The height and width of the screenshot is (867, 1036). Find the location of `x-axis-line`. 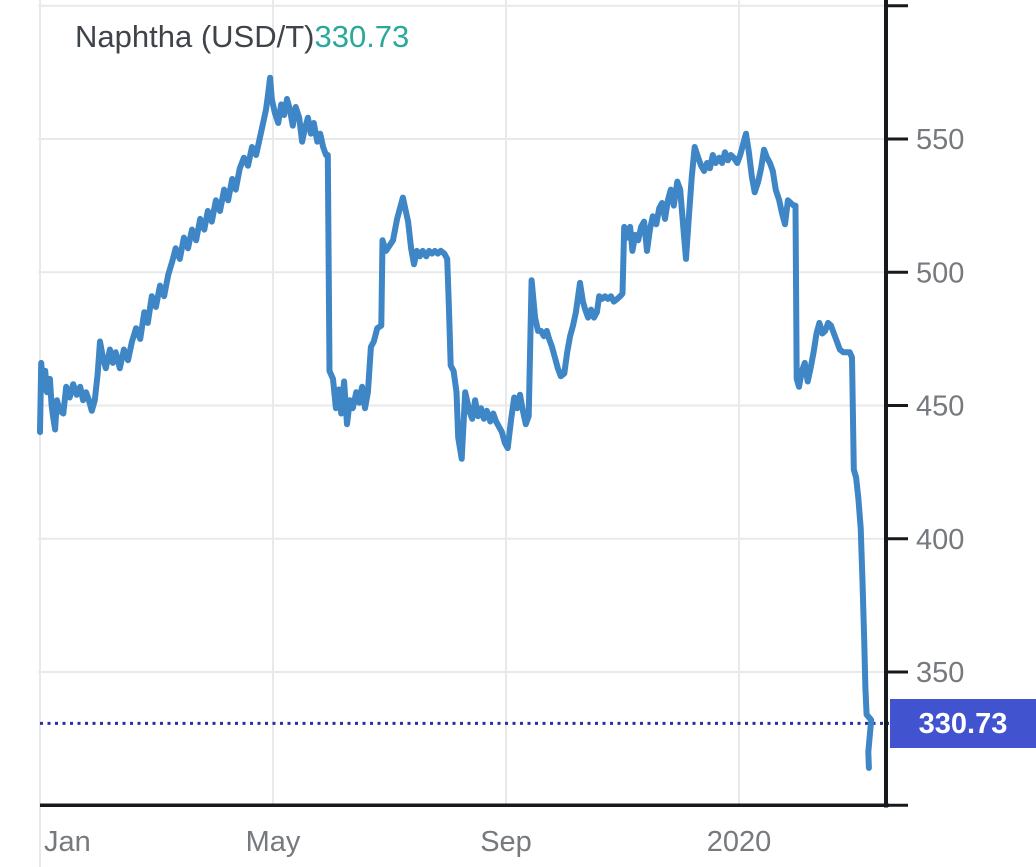

x-axis-line is located at coordinates (464, 805).